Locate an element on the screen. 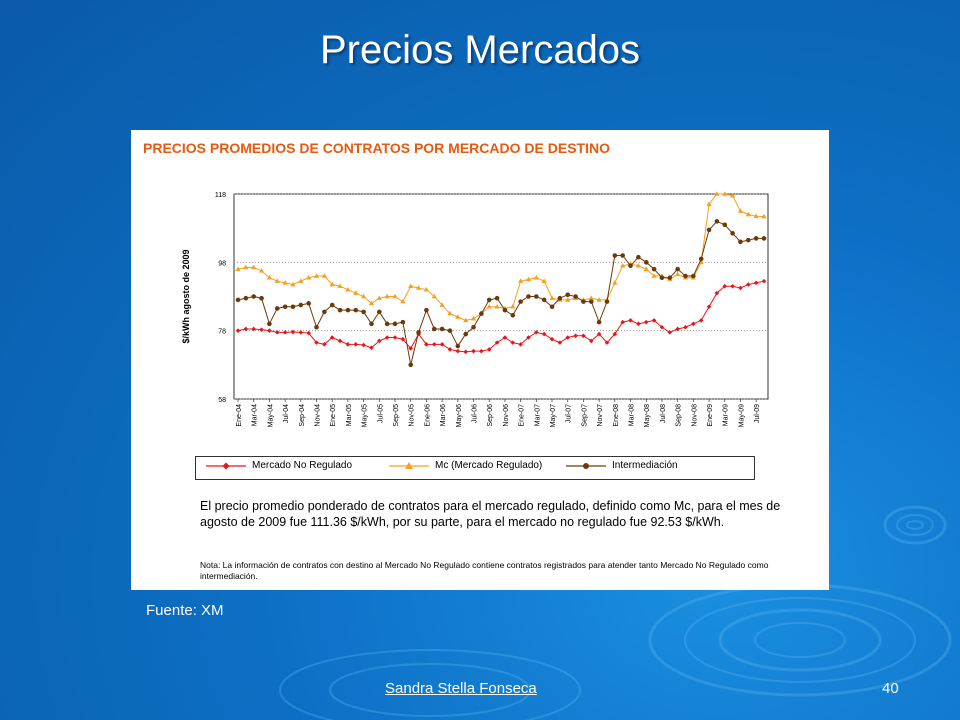 The width and height of the screenshot is (960, 720). x-tick-label: May-09 is located at coordinates (741, 415).